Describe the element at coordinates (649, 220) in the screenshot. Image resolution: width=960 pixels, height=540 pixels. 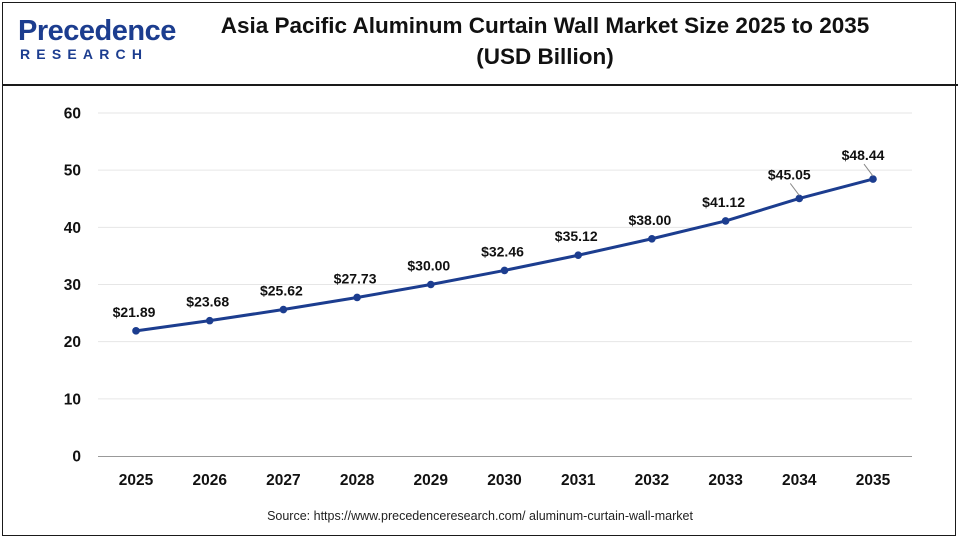
I see `data-label: $38.00` at that location.